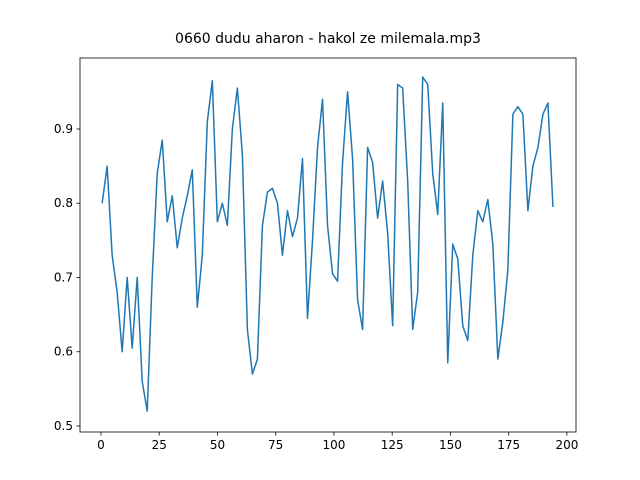 The image size is (640, 480). What do you see at coordinates (217, 445) in the screenshot?
I see `x-tick-label: 50` at bounding box center [217, 445].